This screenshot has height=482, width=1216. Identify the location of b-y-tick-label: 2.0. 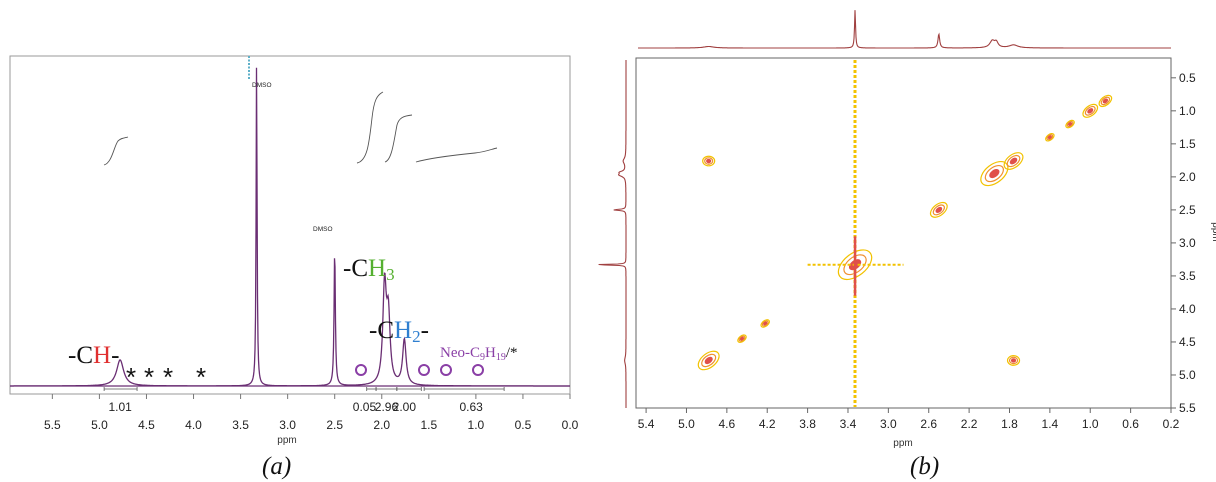
(1187, 177).